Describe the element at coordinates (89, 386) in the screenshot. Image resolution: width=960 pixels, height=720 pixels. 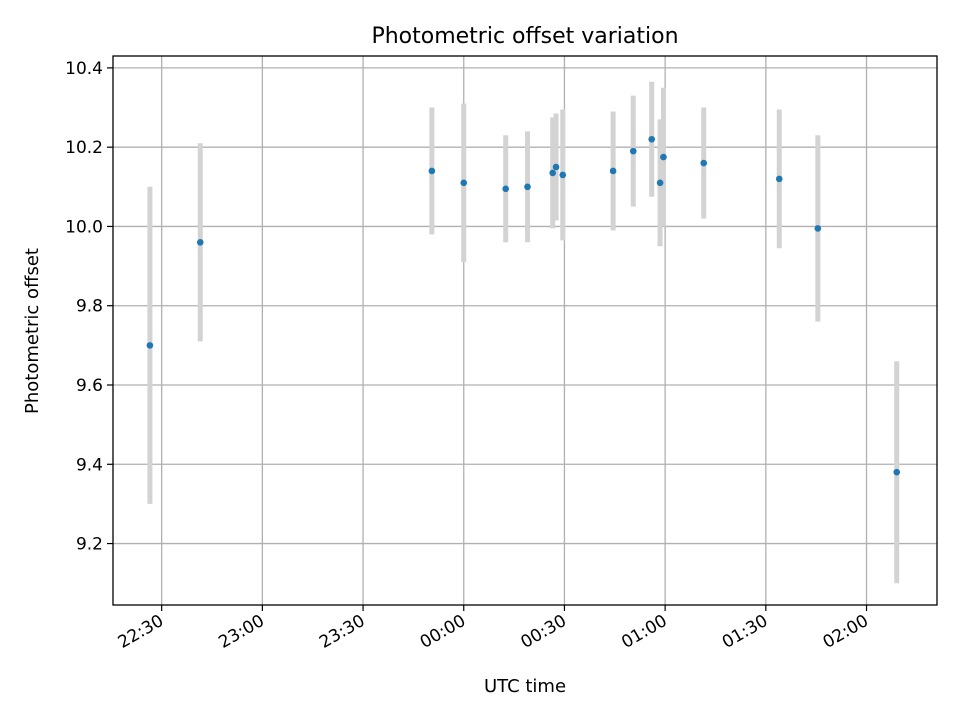
I see `y-tick-label: 9.6` at that location.